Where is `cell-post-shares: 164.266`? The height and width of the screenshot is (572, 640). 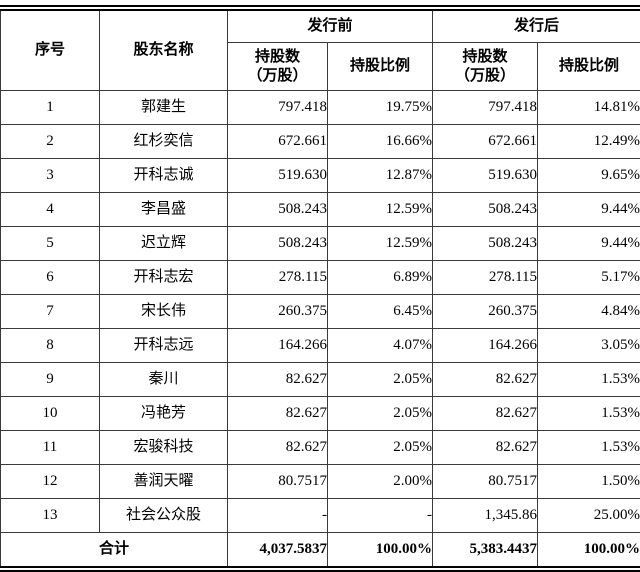
cell-post-shares: 164.266 is located at coordinates (485, 345).